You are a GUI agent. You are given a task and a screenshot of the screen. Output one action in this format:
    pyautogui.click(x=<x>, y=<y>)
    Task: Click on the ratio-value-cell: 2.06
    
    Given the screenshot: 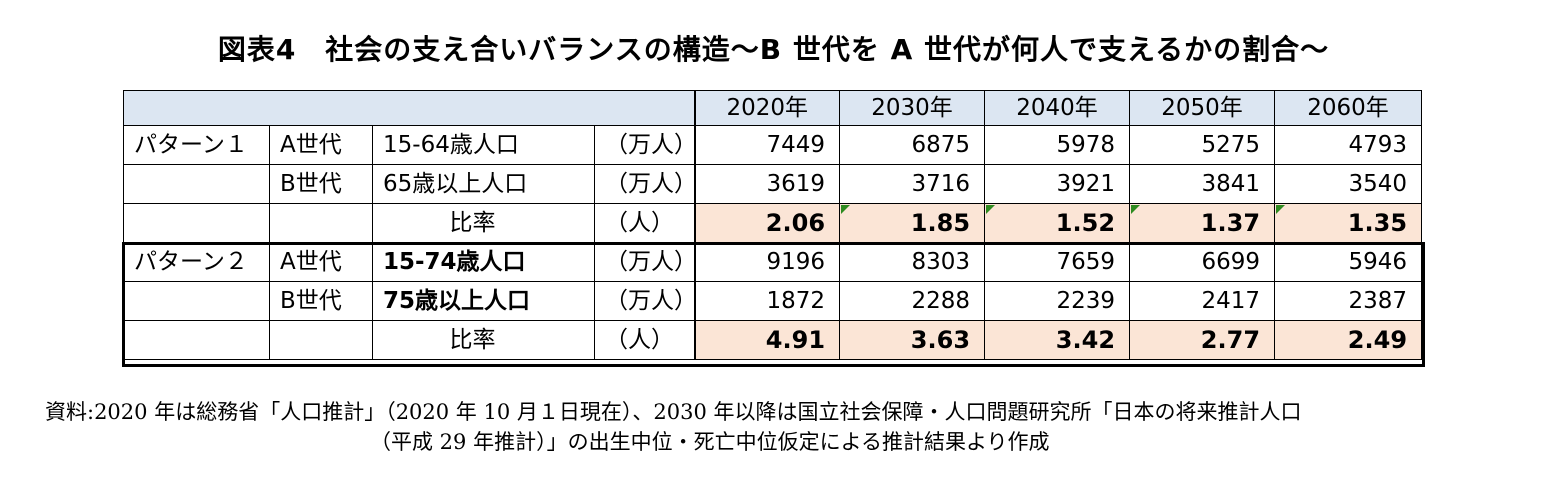 What is the action you would take?
    pyautogui.click(x=767, y=223)
    